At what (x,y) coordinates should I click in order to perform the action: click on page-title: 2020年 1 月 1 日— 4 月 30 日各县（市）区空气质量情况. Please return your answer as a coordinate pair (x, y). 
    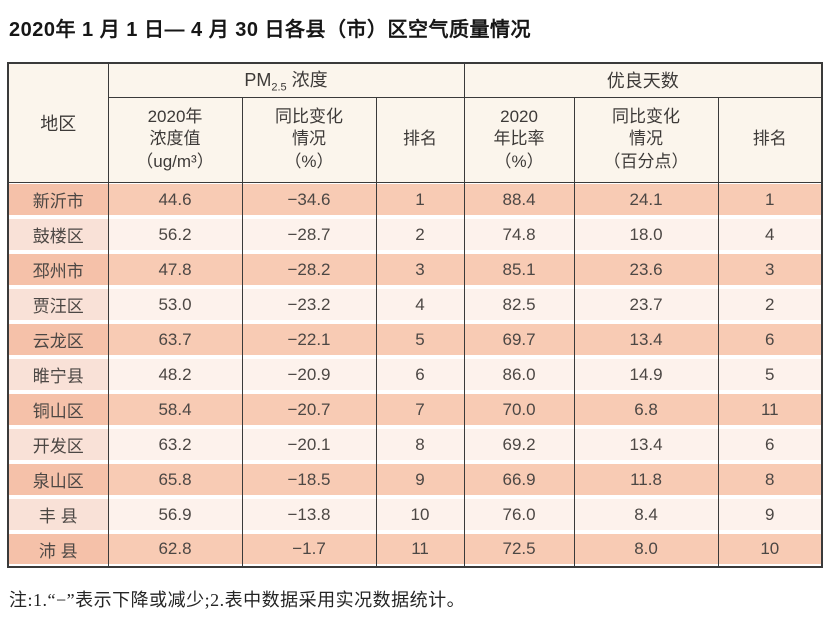
    Looking at the image, I should click on (270, 30).